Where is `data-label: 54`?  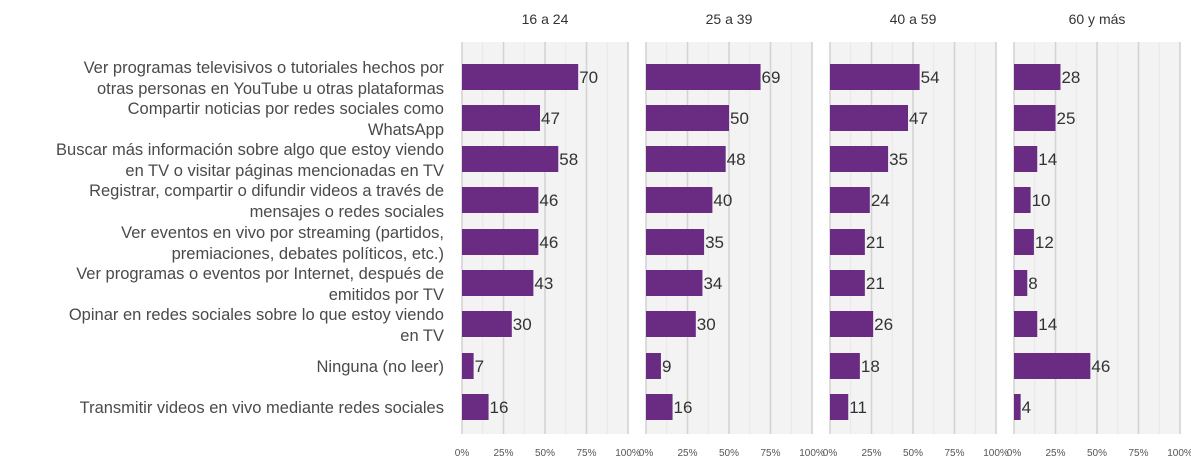
data-label: 54 is located at coordinates (930, 77).